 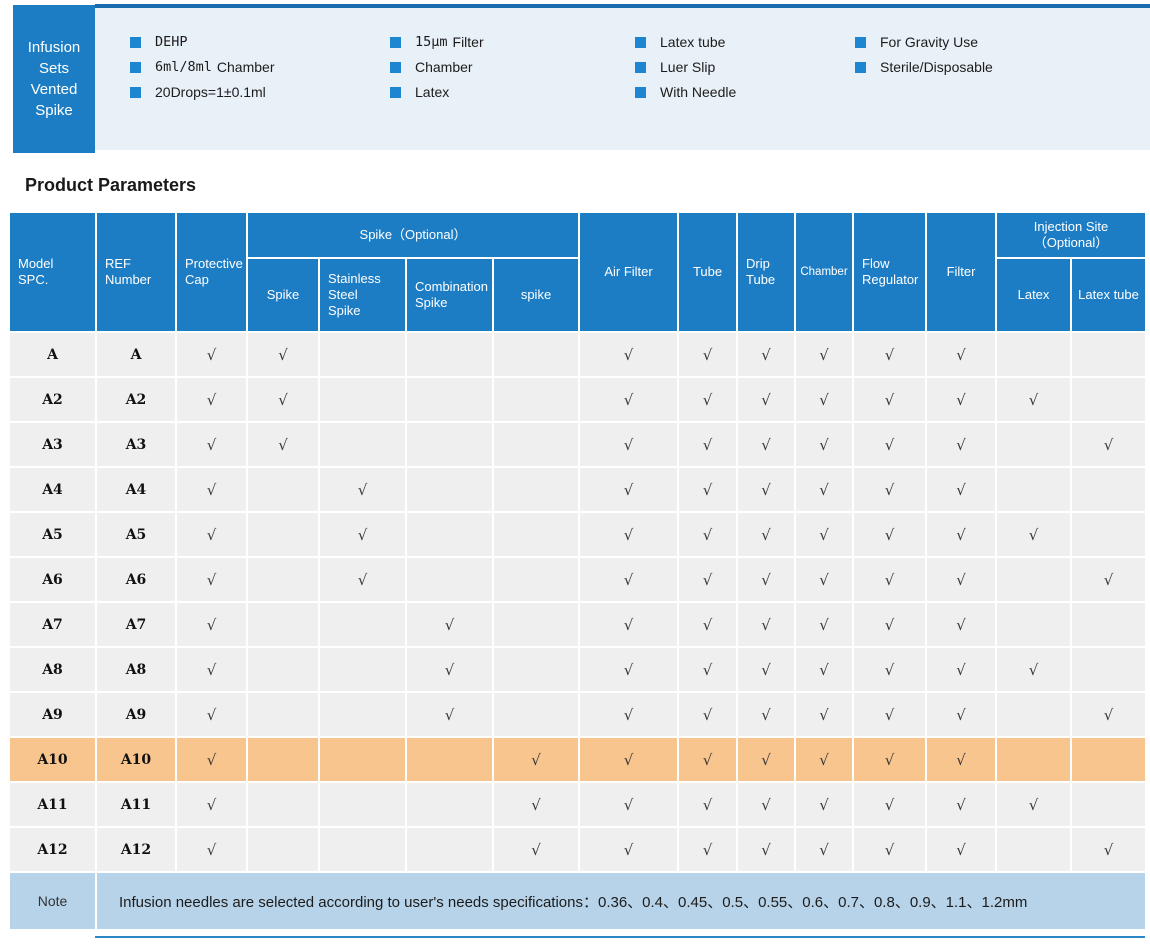 What do you see at coordinates (890, 272) in the screenshot?
I see `col-header-flow-regulator: Flow Regulator` at bounding box center [890, 272].